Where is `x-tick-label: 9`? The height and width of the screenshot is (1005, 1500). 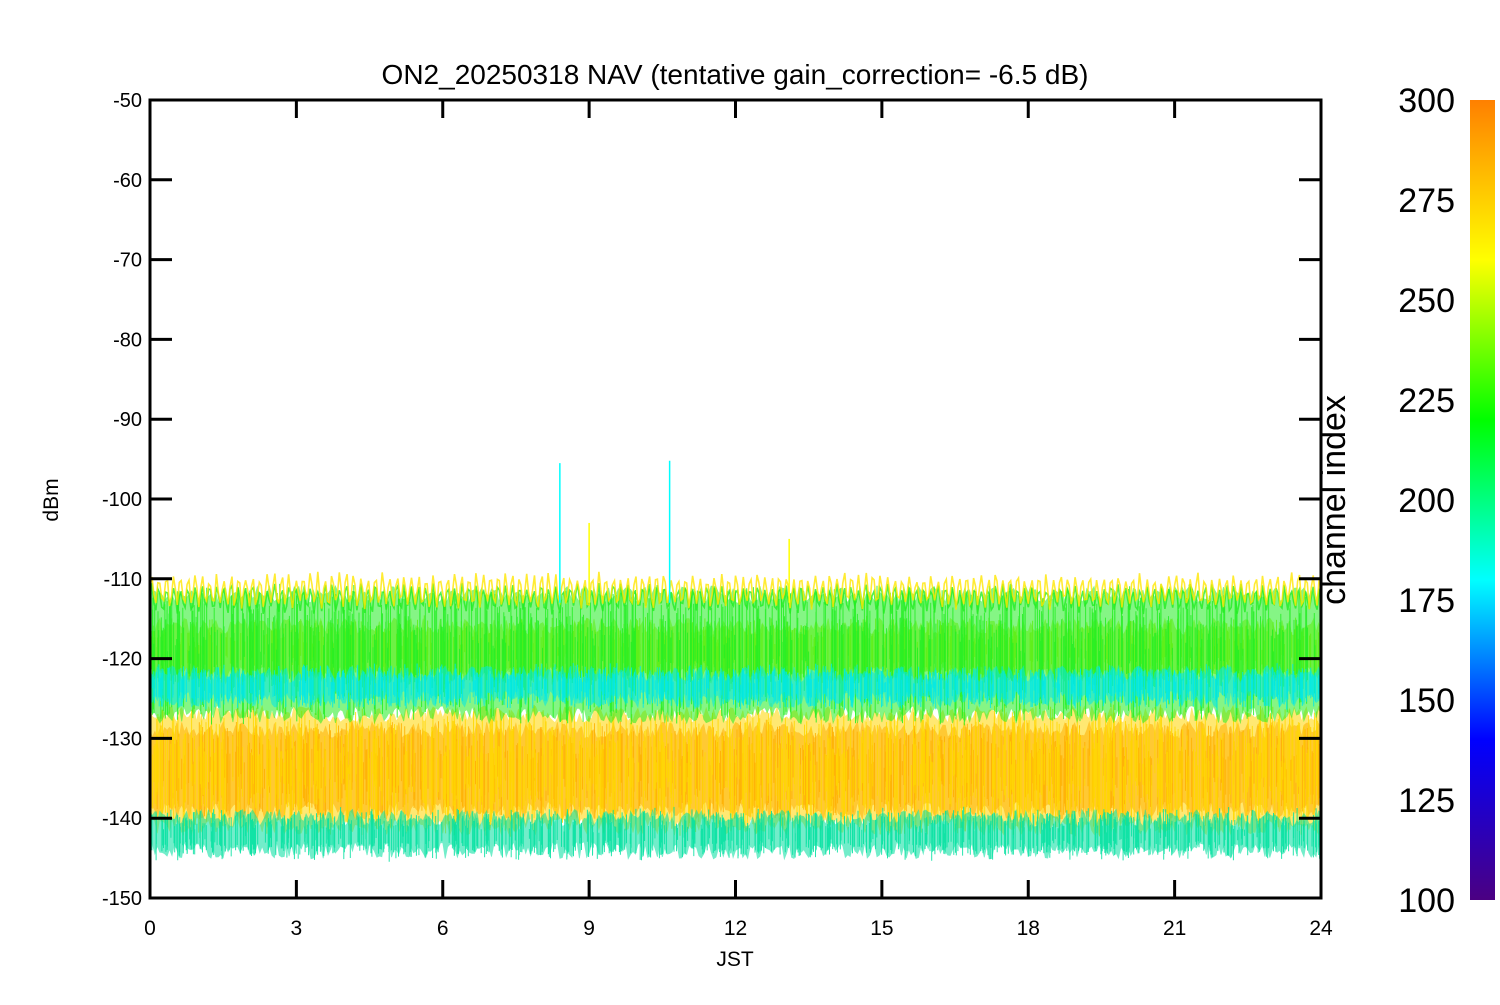
x-tick-label: 9 is located at coordinates (589, 928).